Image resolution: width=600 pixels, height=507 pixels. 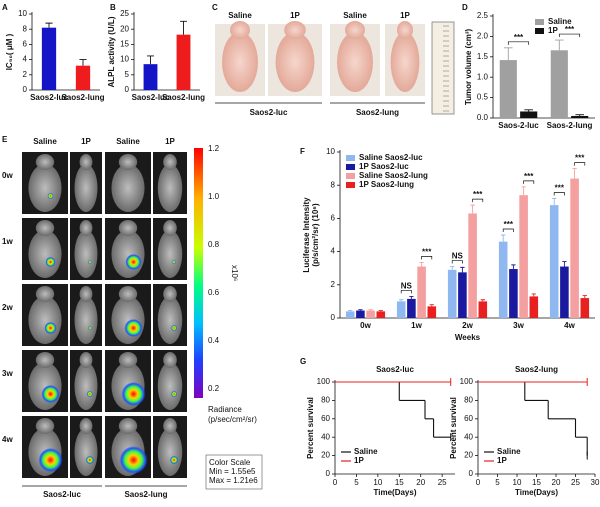 What do you see at coordinates (62, 494) in the screenshot?
I see `group-label: Saos2-luc` at bounding box center [62, 494].